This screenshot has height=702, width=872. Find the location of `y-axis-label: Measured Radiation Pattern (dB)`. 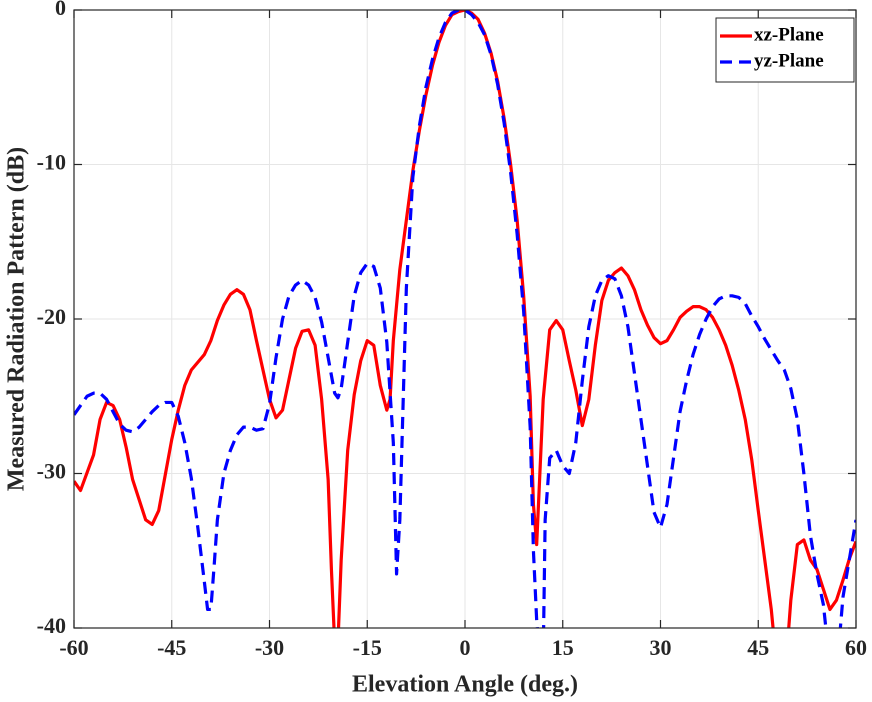

y-axis-label: Measured Radiation Pattern (dB) is located at coordinates (17, 319).